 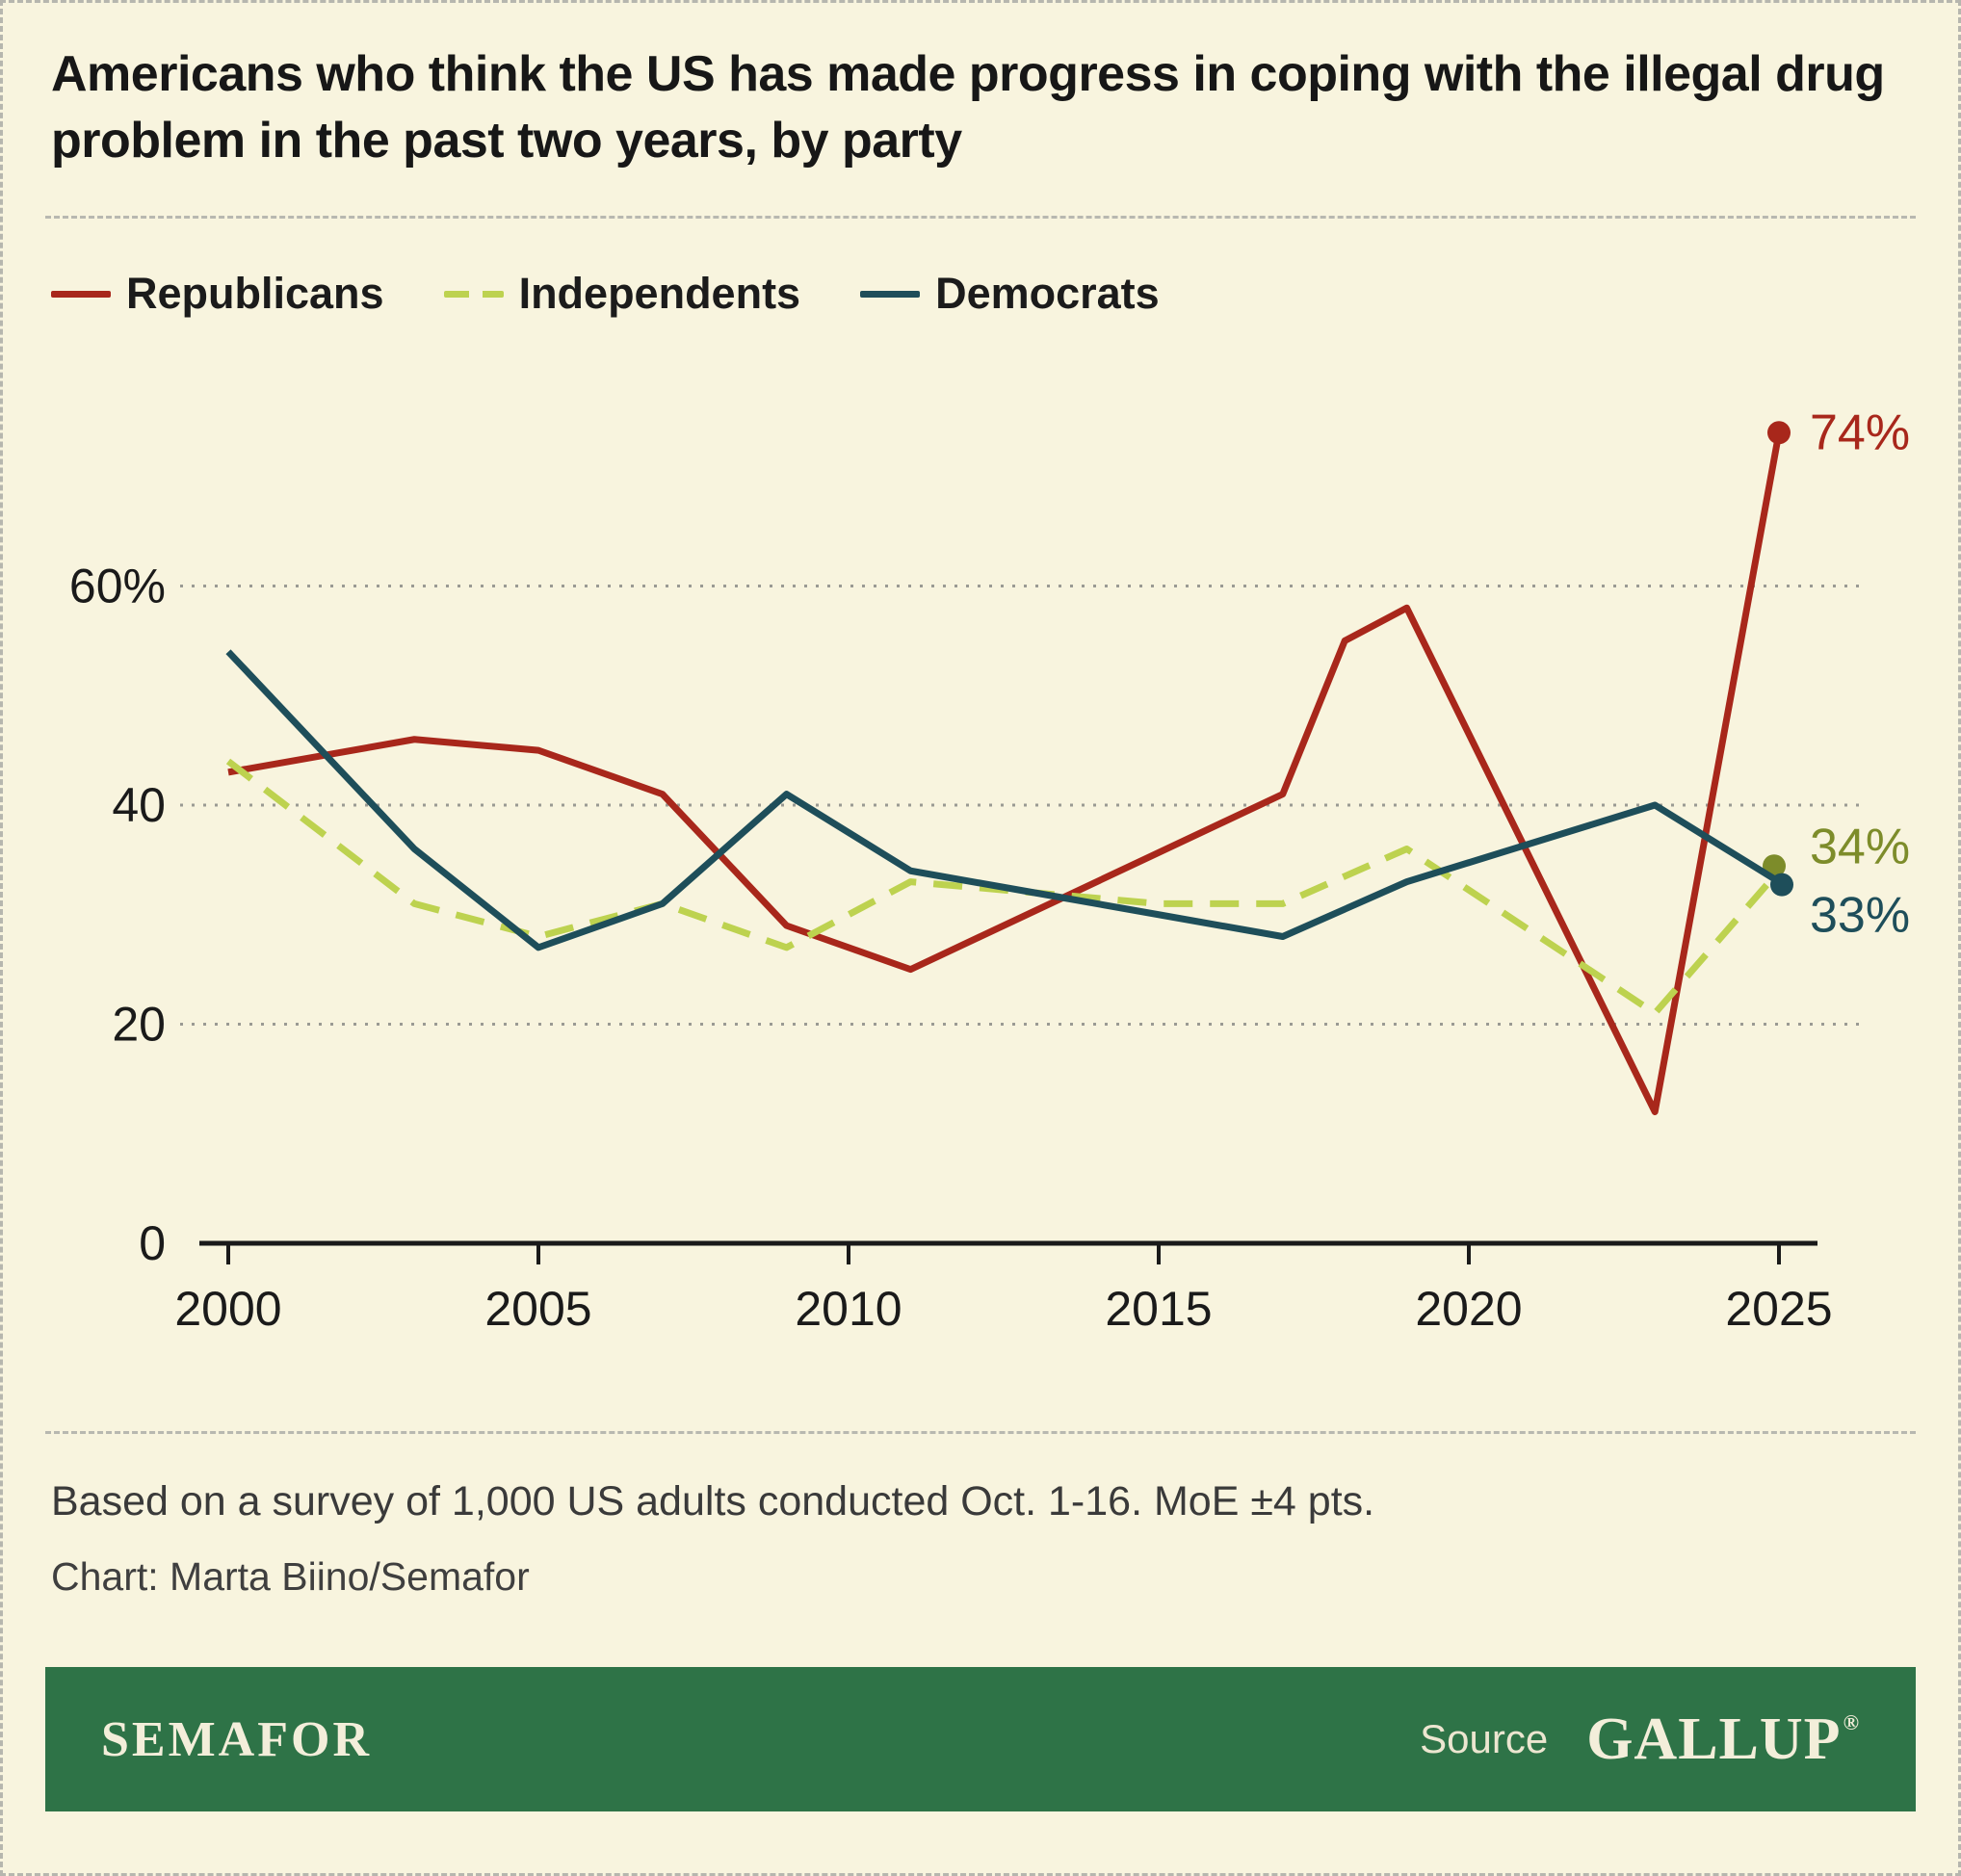 What do you see at coordinates (1779, 433) in the screenshot?
I see `end-dot-republicans` at bounding box center [1779, 433].